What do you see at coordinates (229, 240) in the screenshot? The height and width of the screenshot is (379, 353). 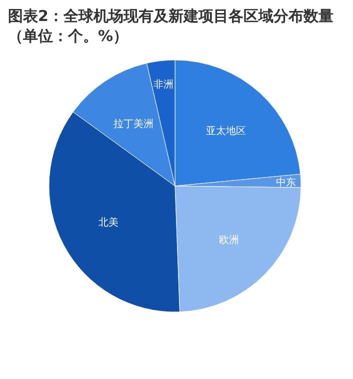 I see `slice-label: 欧洲` at bounding box center [229, 240].